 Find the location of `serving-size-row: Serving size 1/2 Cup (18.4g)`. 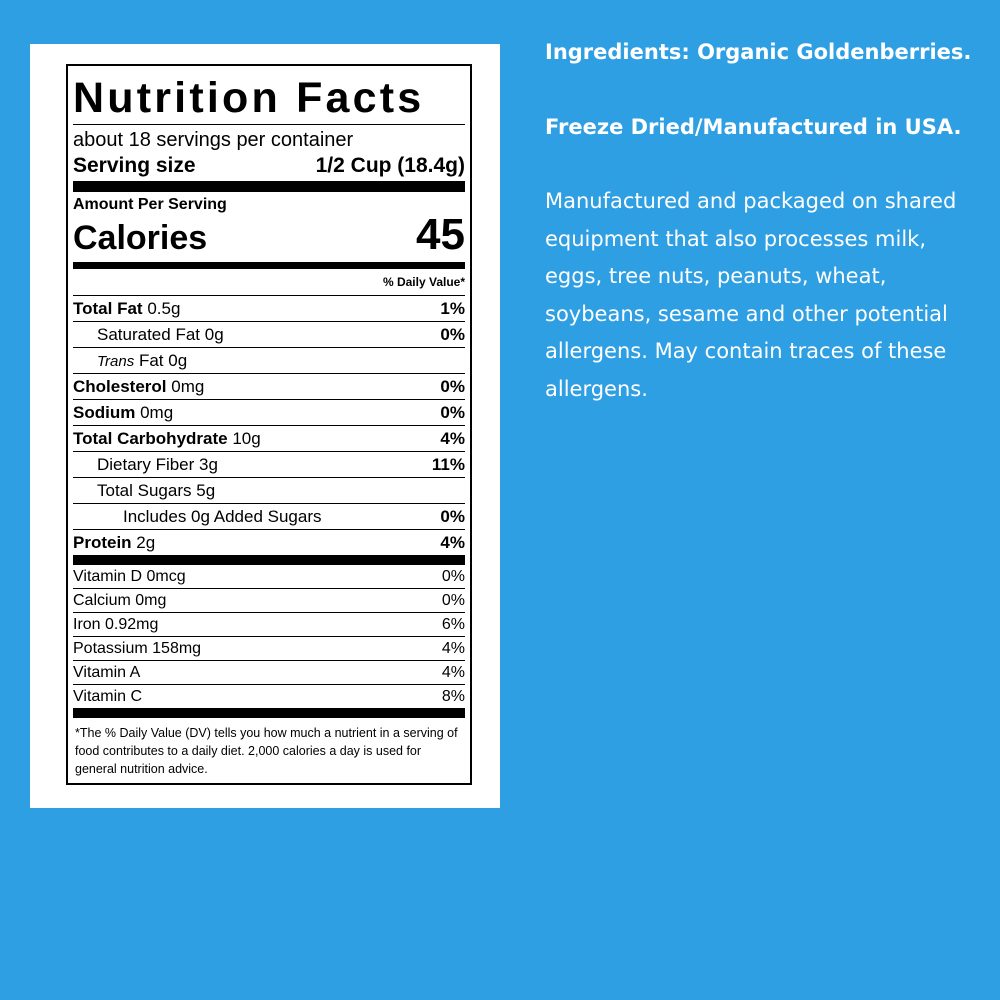

serving-size-row: Serving size 1/2 Cup (18.4g) is located at coordinates (269, 166).